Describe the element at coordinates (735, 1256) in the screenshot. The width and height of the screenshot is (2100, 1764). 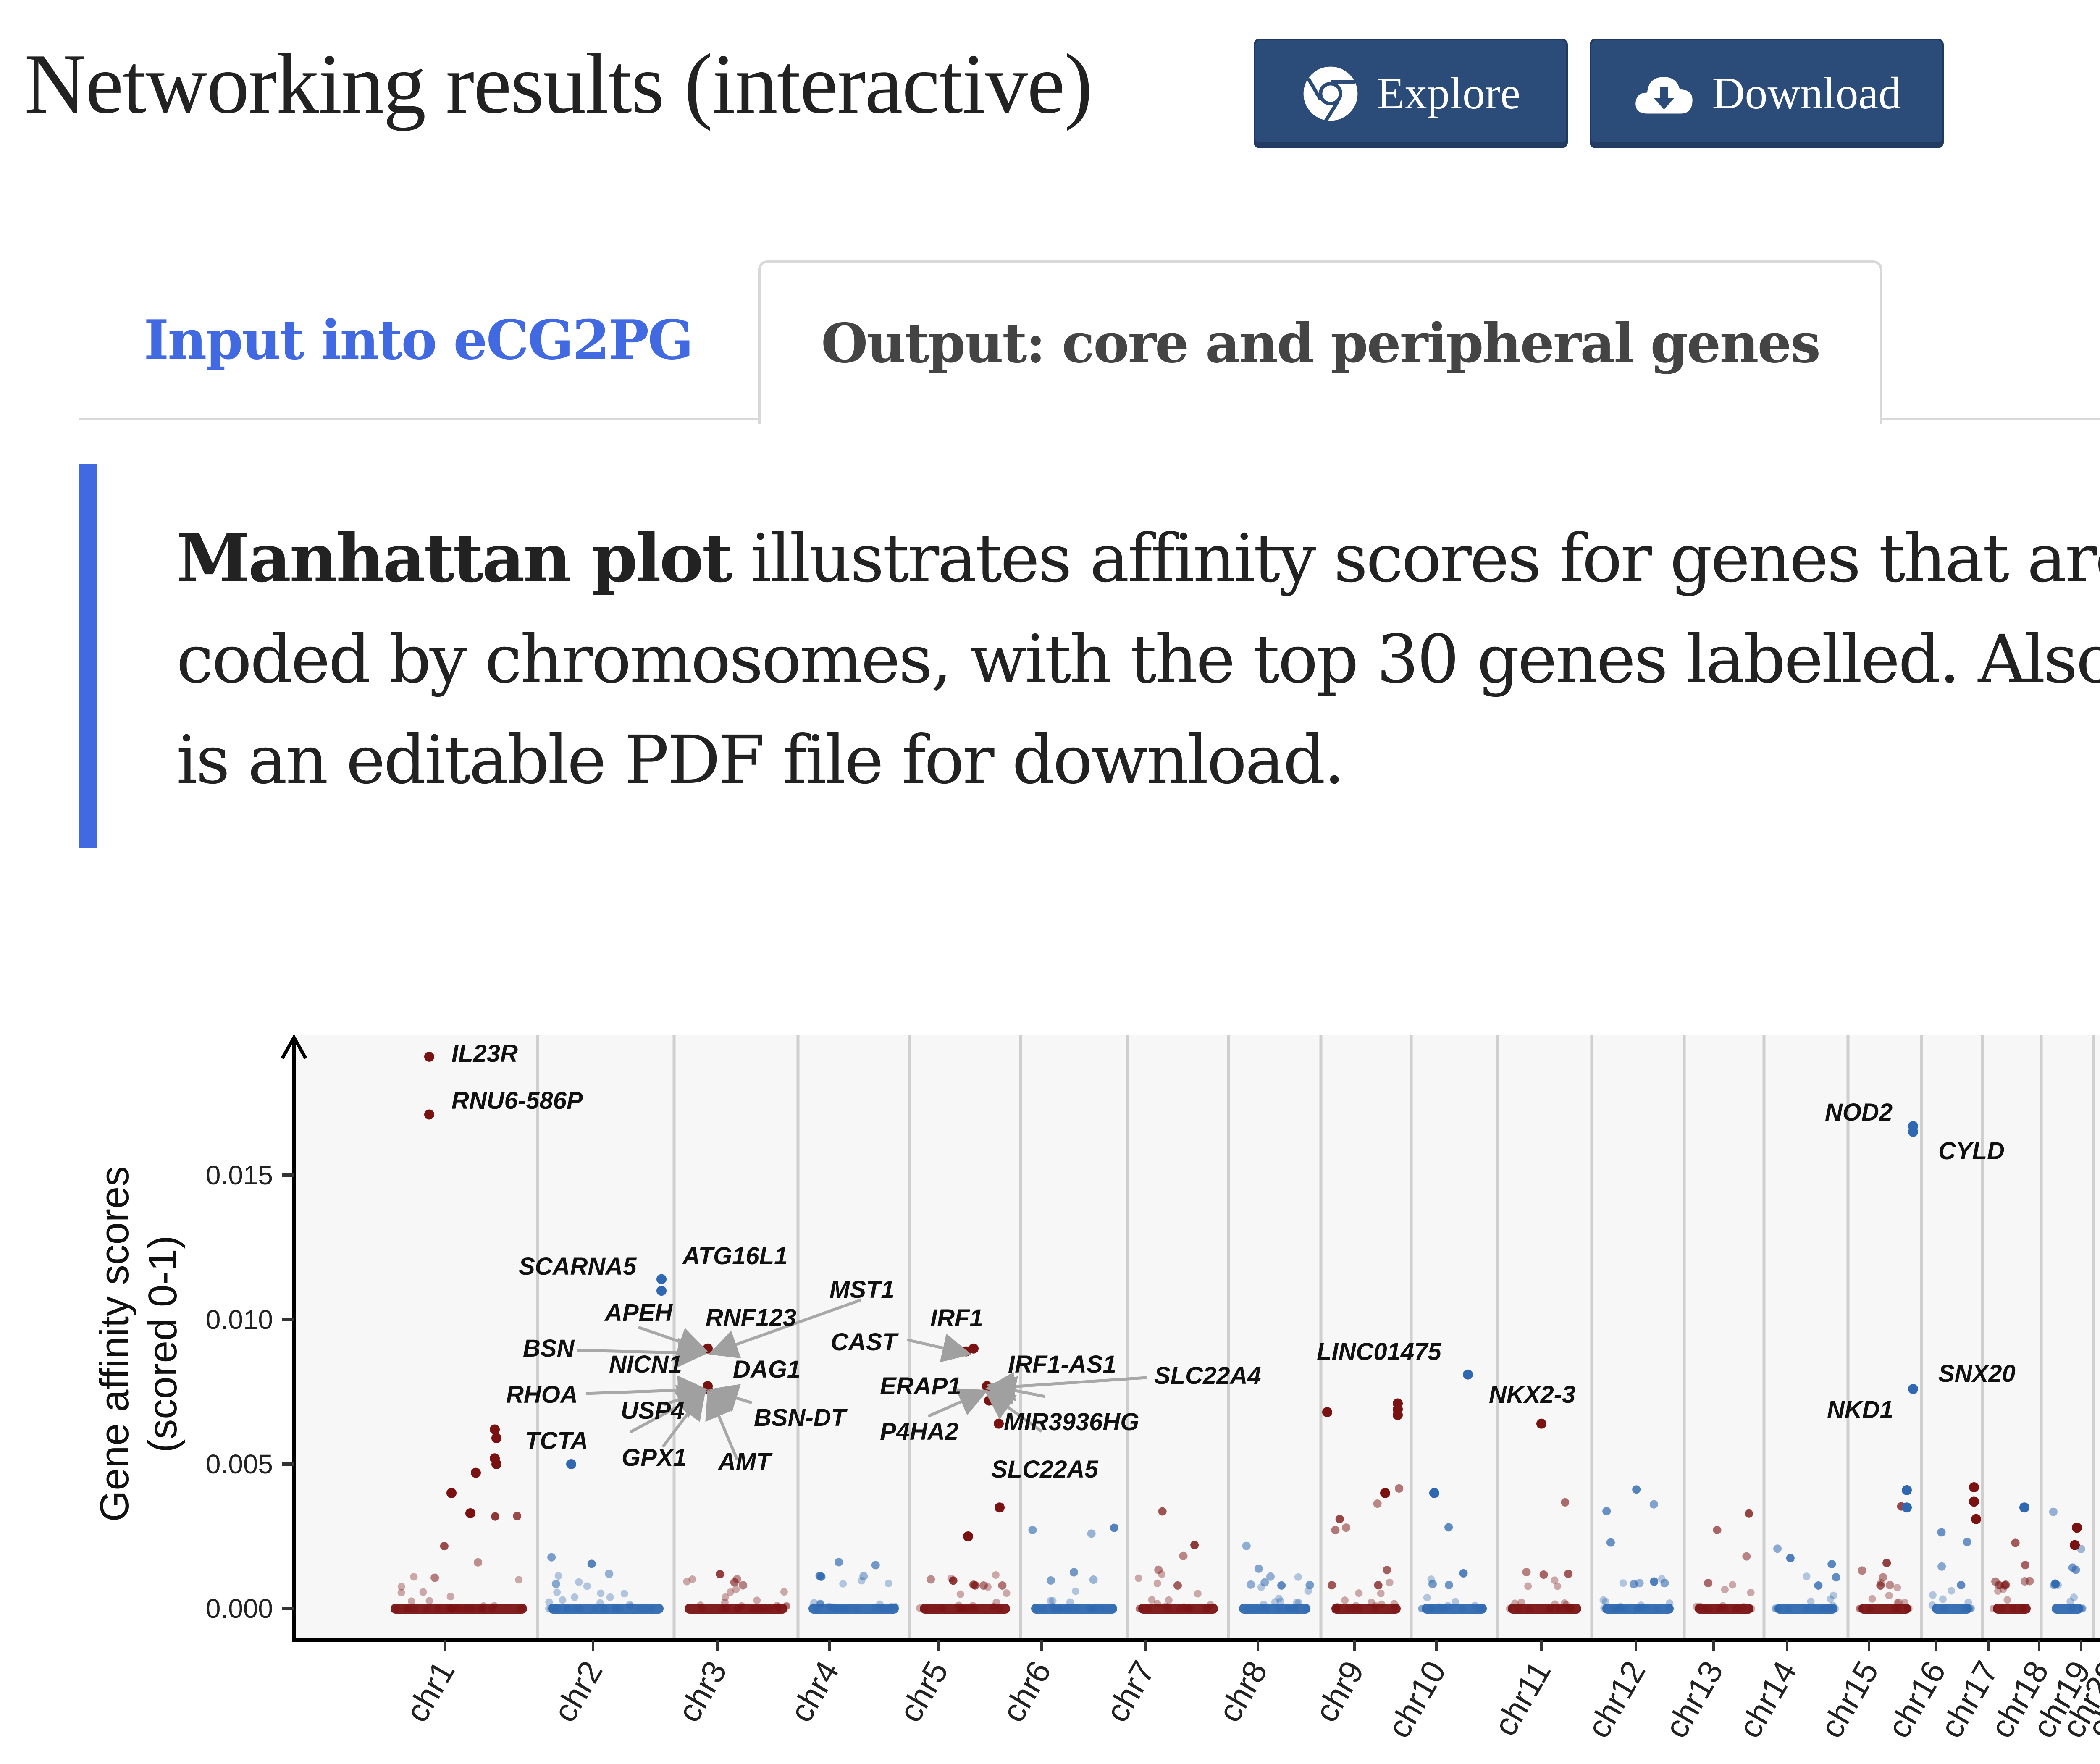
I see `gene-label-atg16l1: ATG16L1` at that location.